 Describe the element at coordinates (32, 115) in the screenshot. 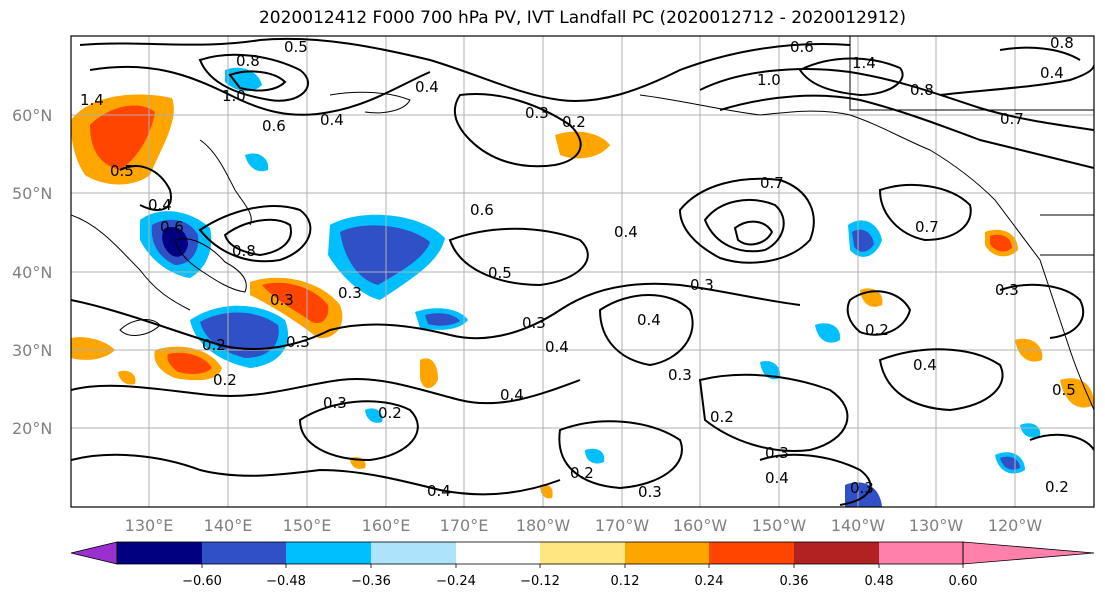

I see `lat-label: 60°N` at that location.